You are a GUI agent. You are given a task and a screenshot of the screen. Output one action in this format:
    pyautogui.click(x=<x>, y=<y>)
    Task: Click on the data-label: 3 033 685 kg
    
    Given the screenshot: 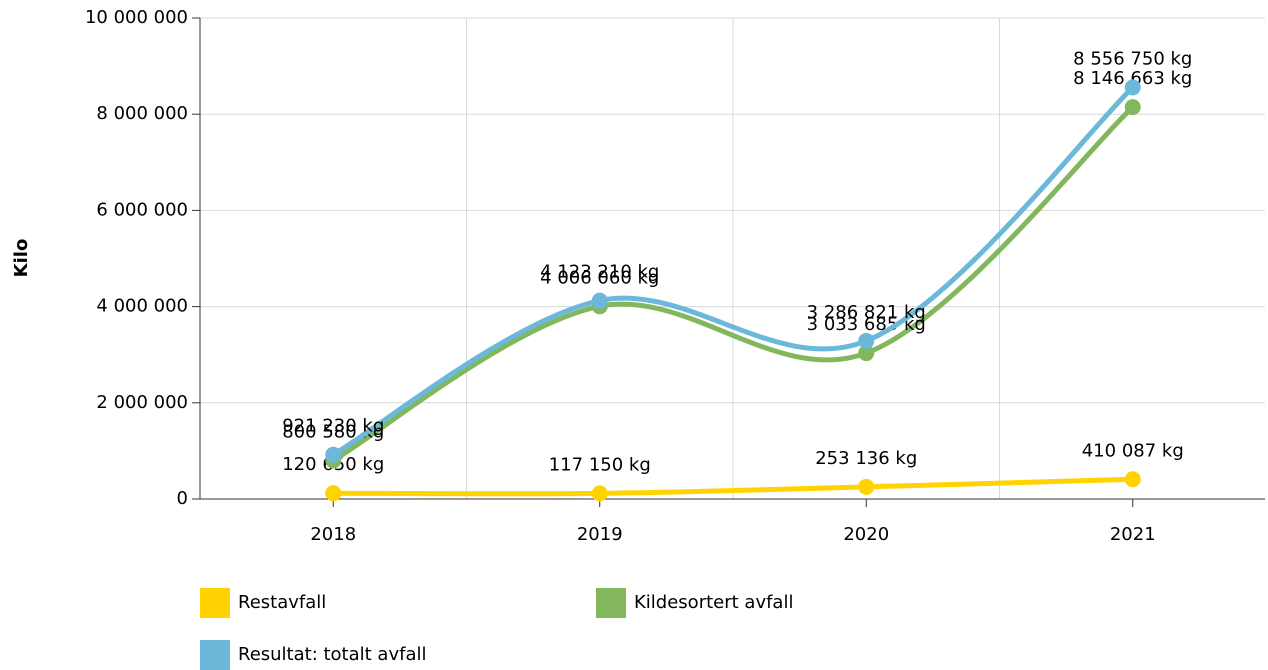 What is the action you would take?
    pyautogui.click(x=866, y=324)
    